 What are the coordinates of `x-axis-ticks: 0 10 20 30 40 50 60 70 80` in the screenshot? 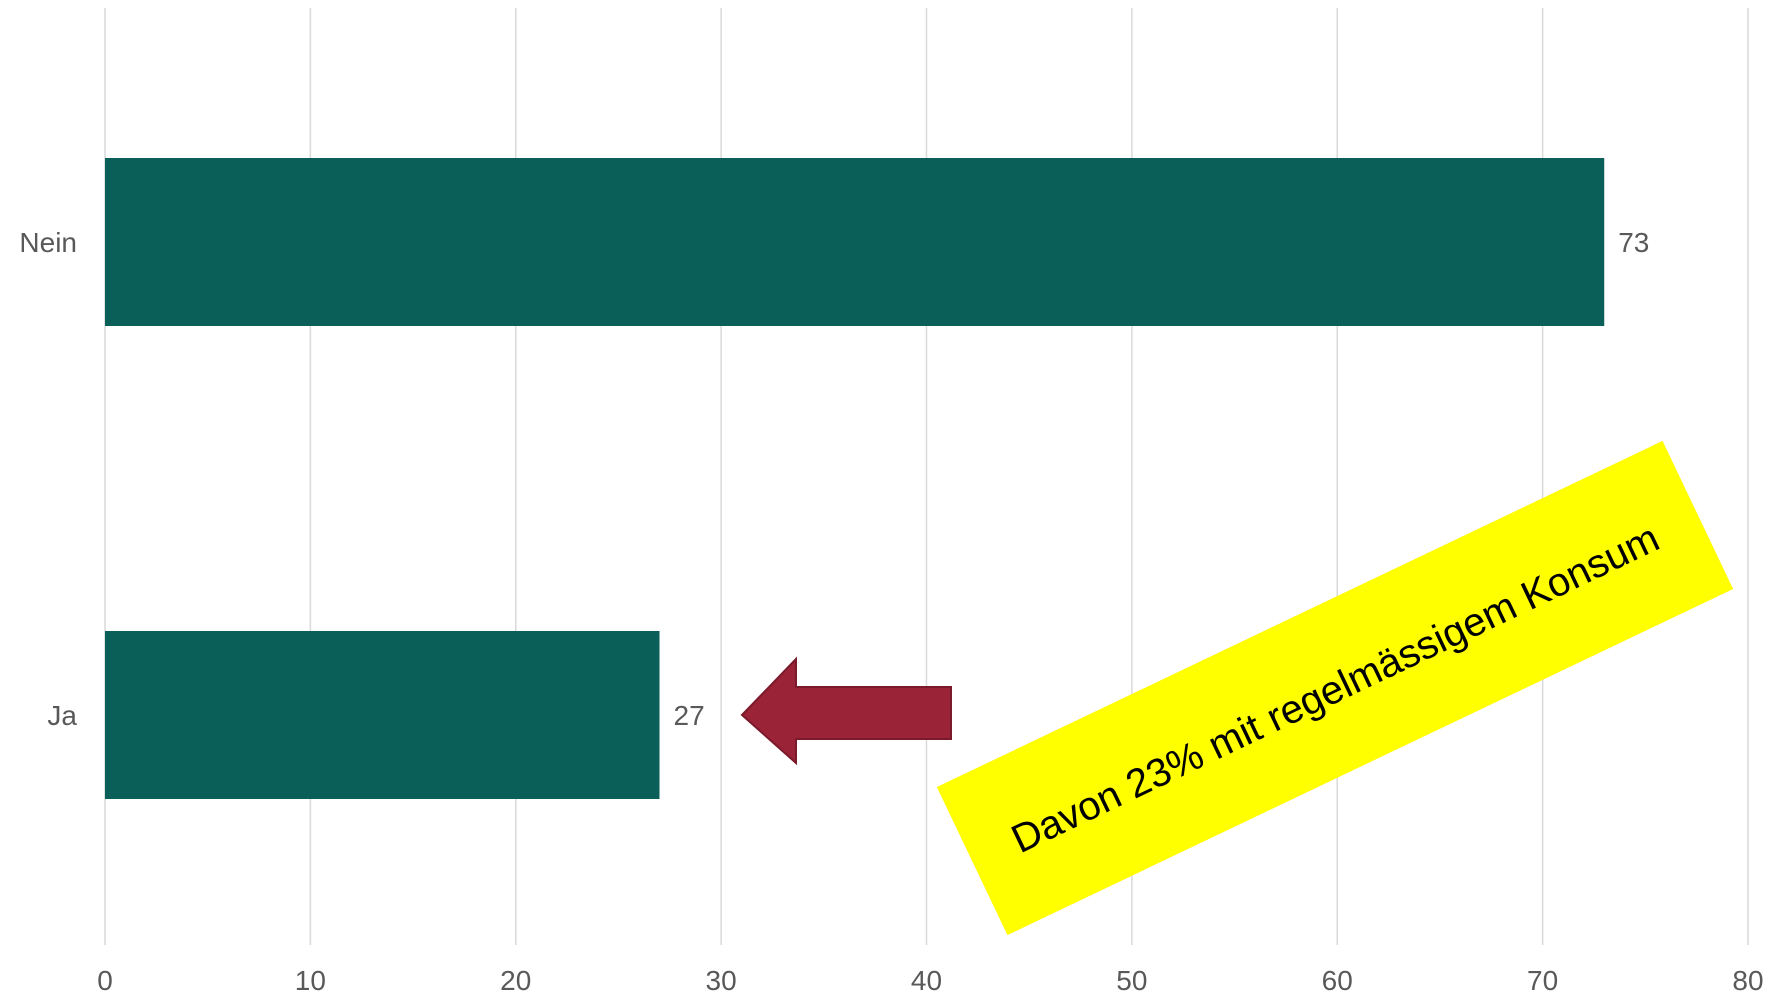 It's located at (930, 980).